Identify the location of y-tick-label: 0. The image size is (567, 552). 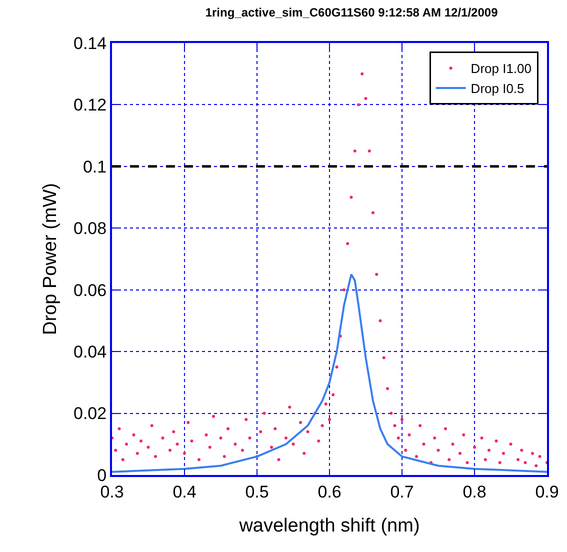
(102, 475).